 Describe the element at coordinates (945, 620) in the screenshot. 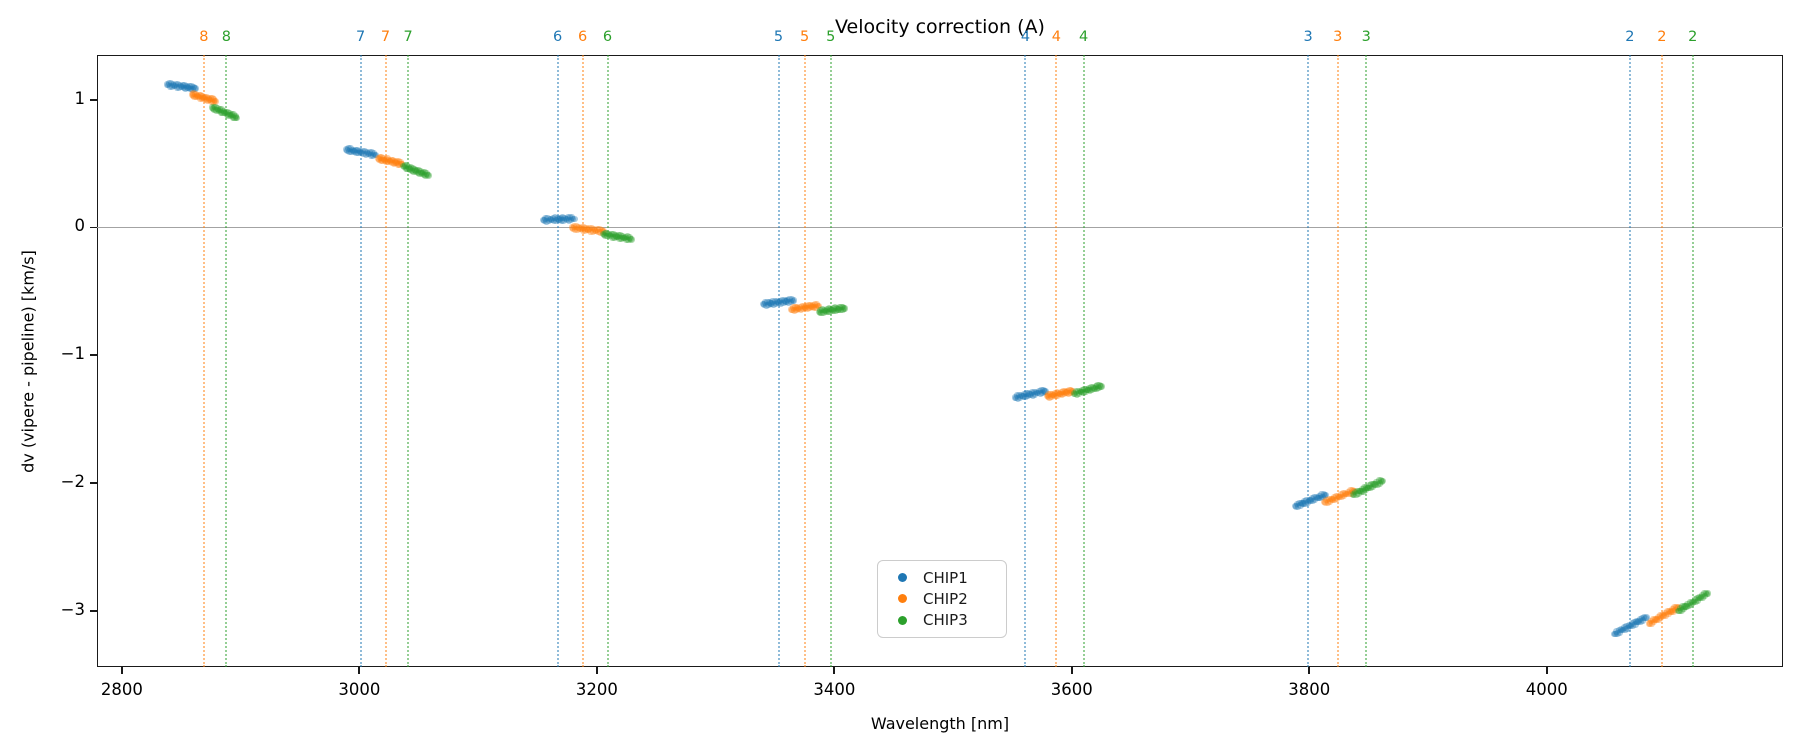

I see `legend-label: CHIP3` at that location.